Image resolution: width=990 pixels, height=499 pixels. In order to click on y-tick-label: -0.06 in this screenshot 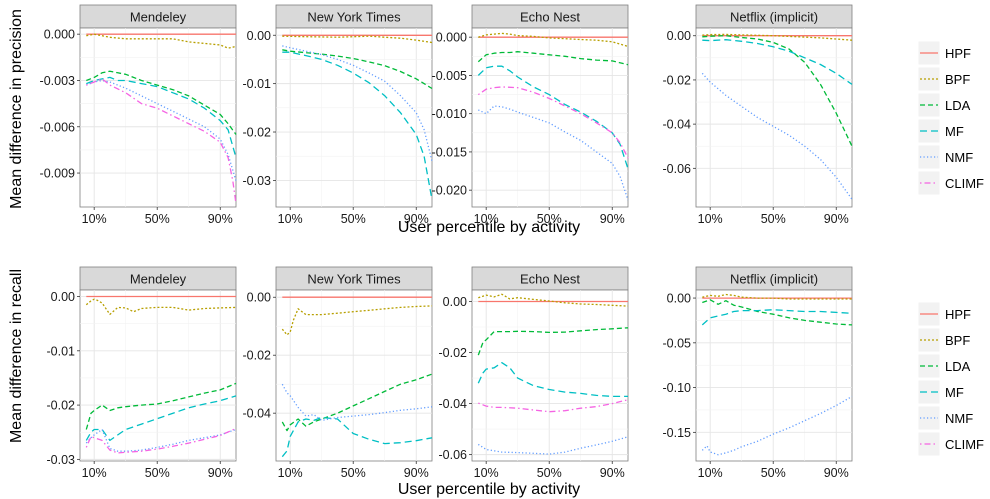, I will do `click(677, 169)`.